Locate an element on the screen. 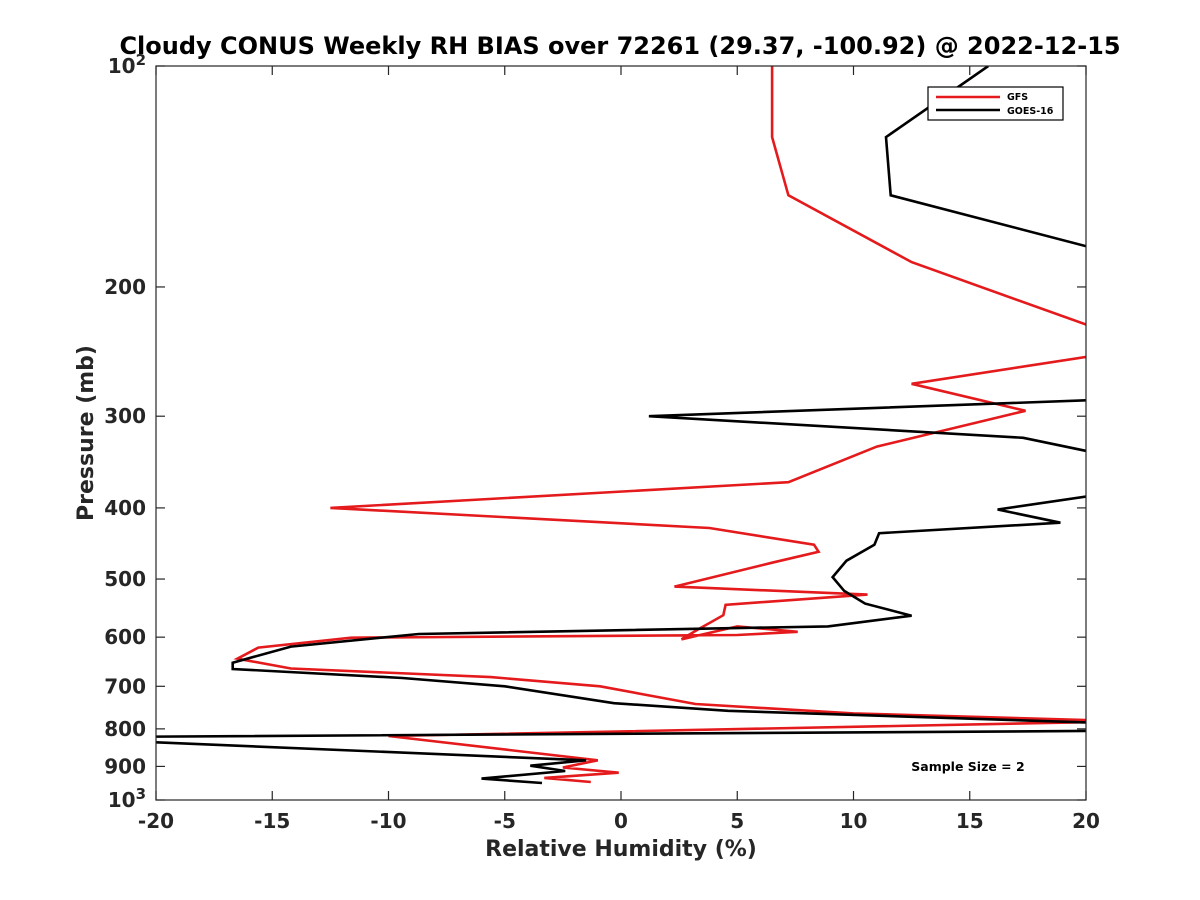 This screenshot has width=1200, height=900. x-tick-label: 10 is located at coordinates (854, 821).